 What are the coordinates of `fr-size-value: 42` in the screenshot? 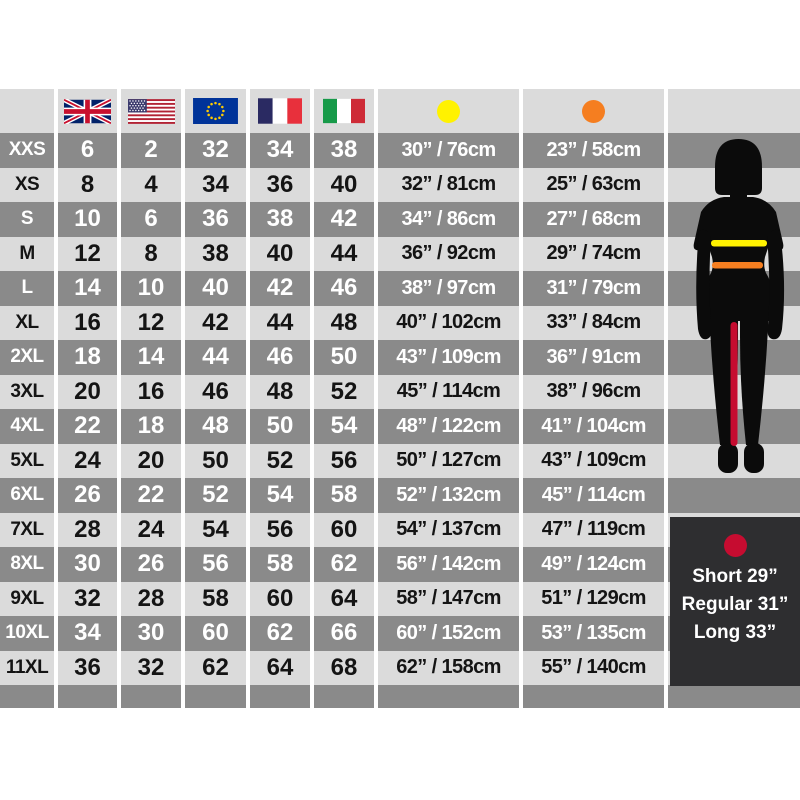 It's located at (280, 288).